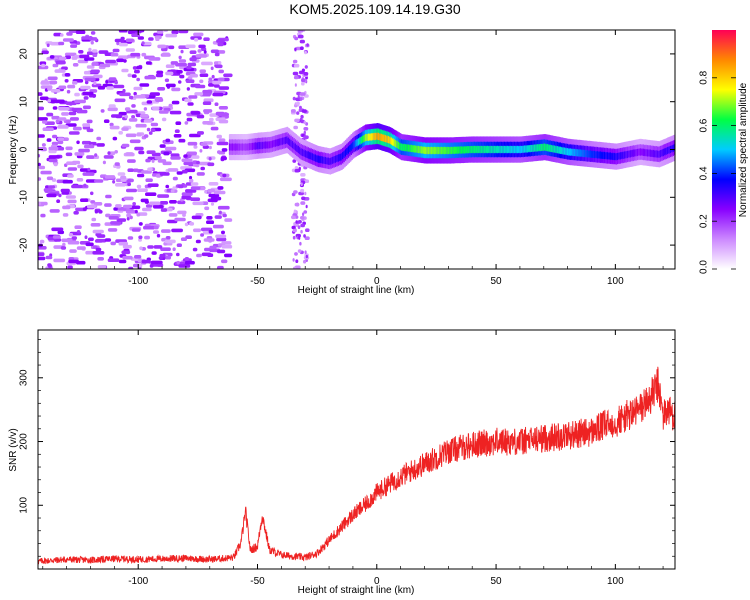 Image resolution: width=750 pixels, height=600 pixels. Describe the element at coordinates (356, 290) in the screenshot. I see `spectrogram-x-axis-title: Height of straight line (km)` at that location.